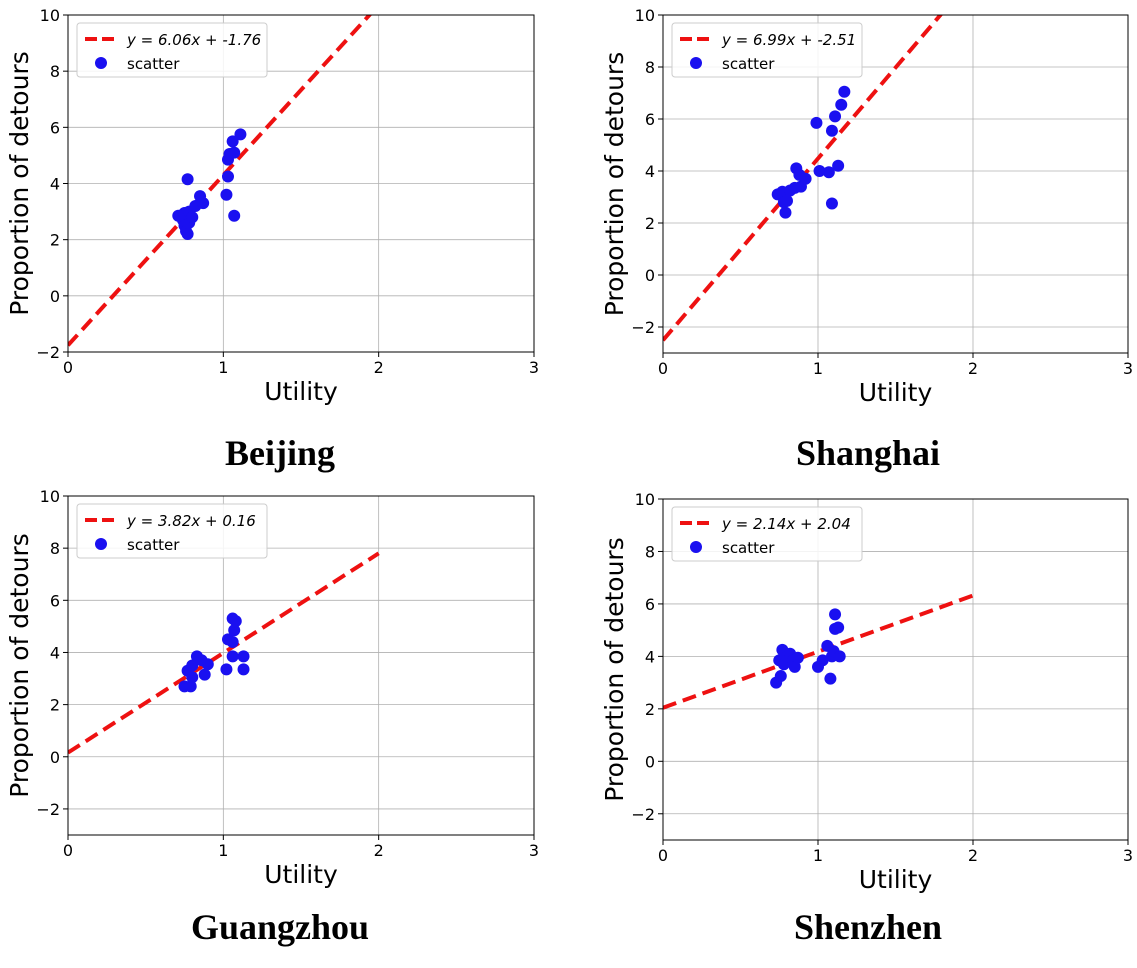 Image resolution: width=1137 pixels, height=968 pixels. I want to click on legend: y = 6.99x + -2.51 scatter, so click(767, 50).